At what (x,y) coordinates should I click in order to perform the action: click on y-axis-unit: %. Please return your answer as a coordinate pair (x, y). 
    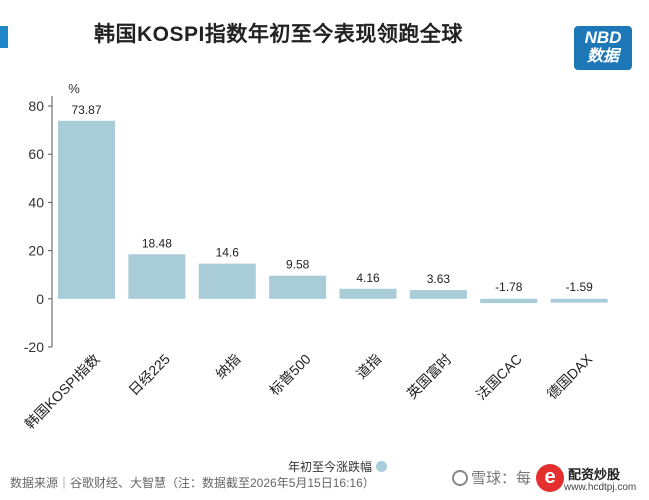
    Looking at the image, I should click on (74, 88).